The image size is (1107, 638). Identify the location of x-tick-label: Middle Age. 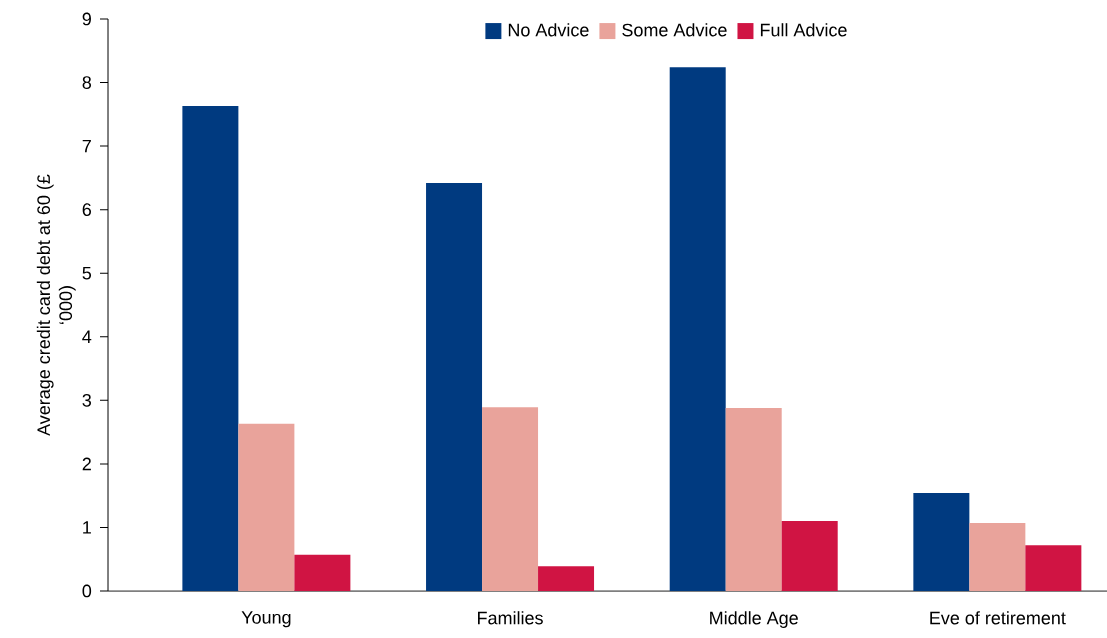
(754, 619).